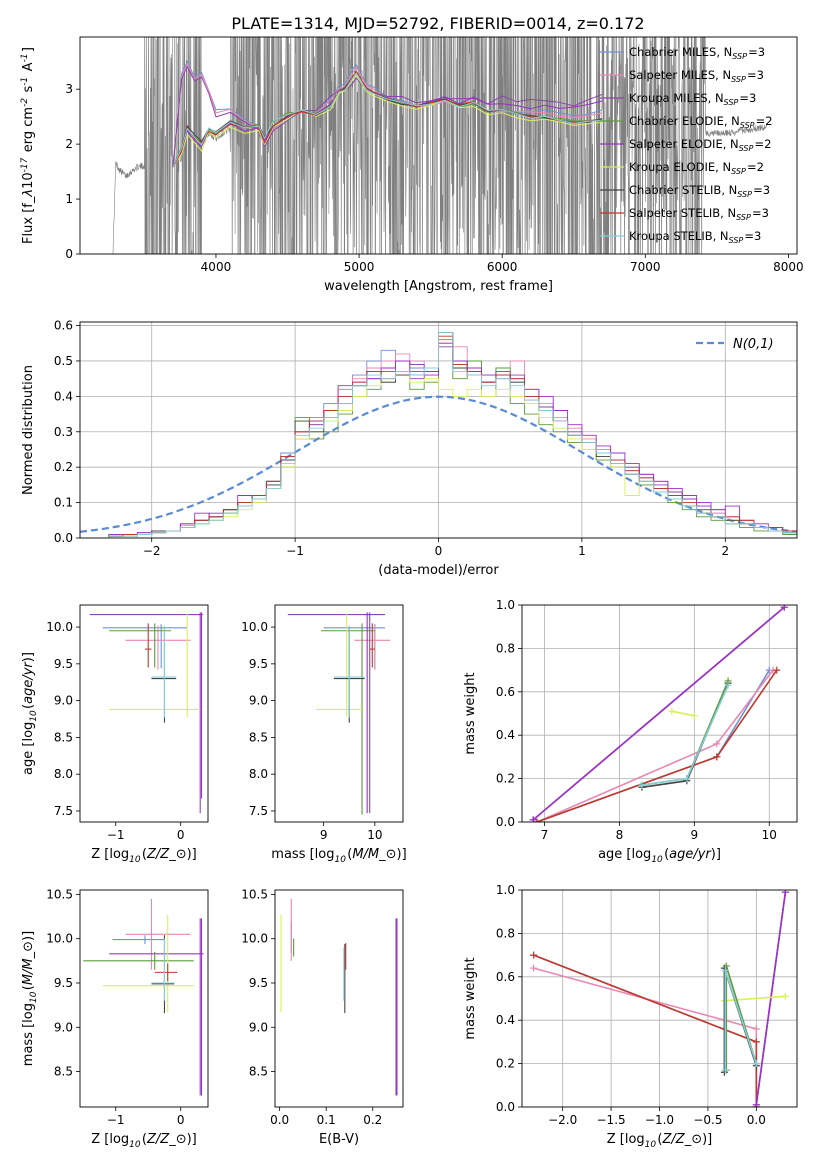  I want to click on x-tick-label: −2, so click(152, 551).